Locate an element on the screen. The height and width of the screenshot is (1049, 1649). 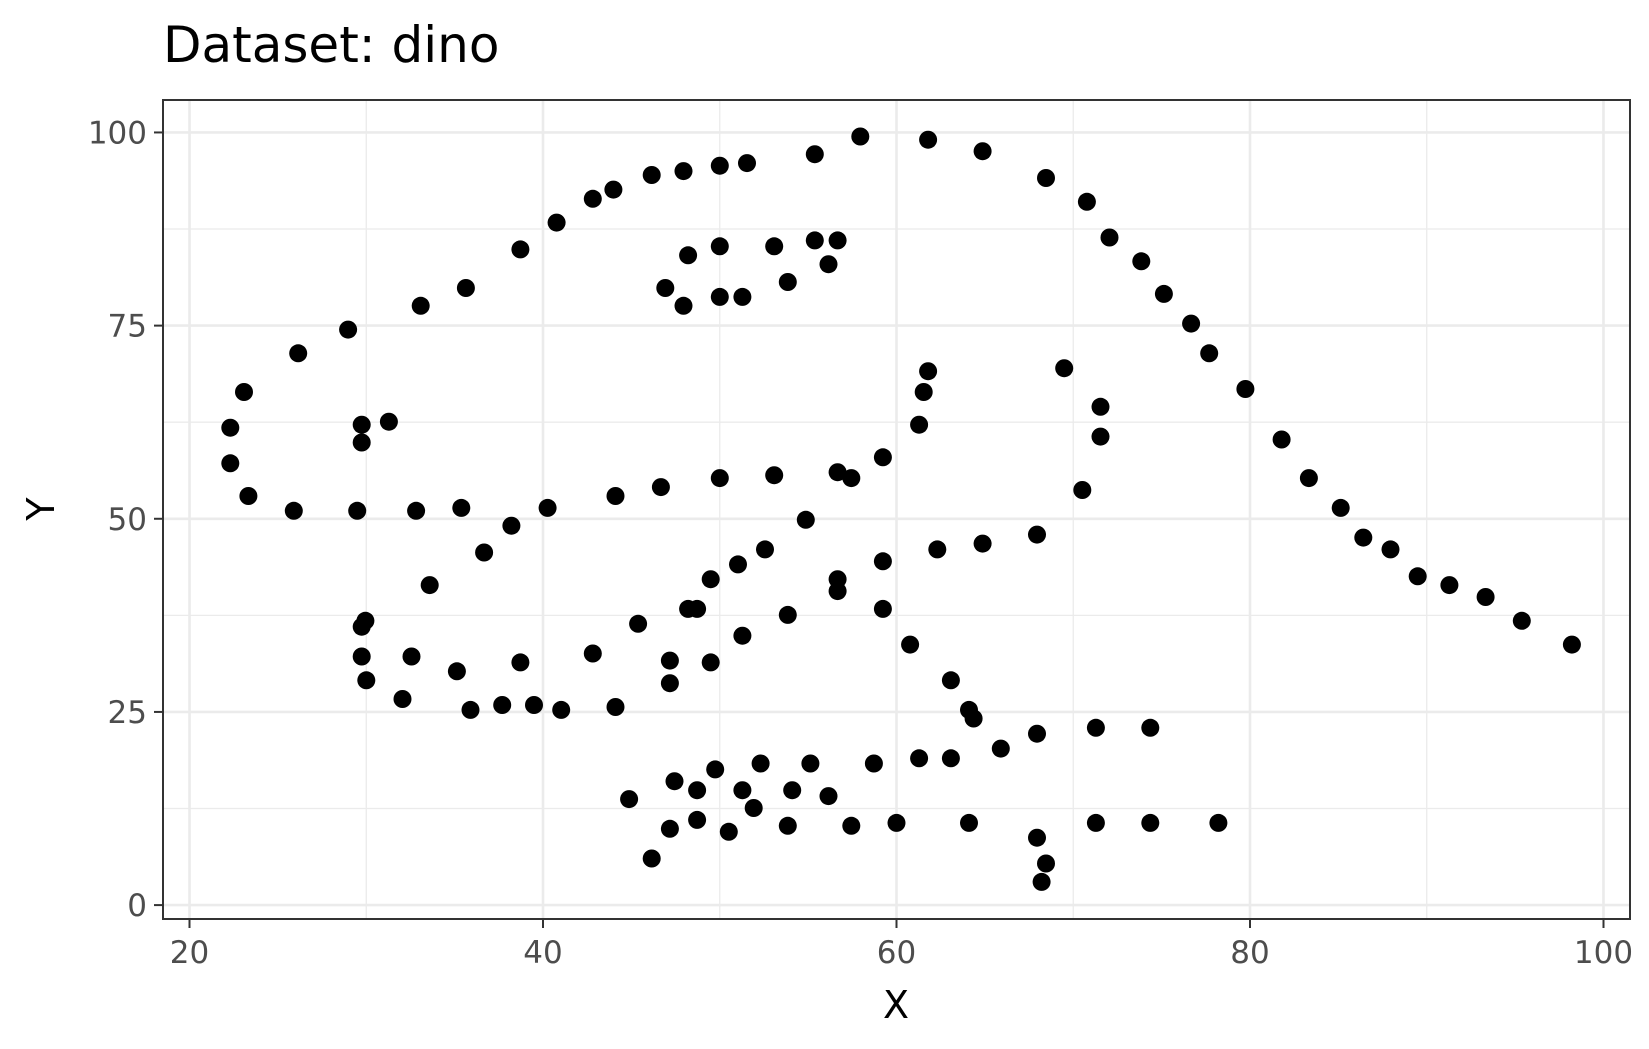
x-tick-label: 20 is located at coordinates (189, 953).